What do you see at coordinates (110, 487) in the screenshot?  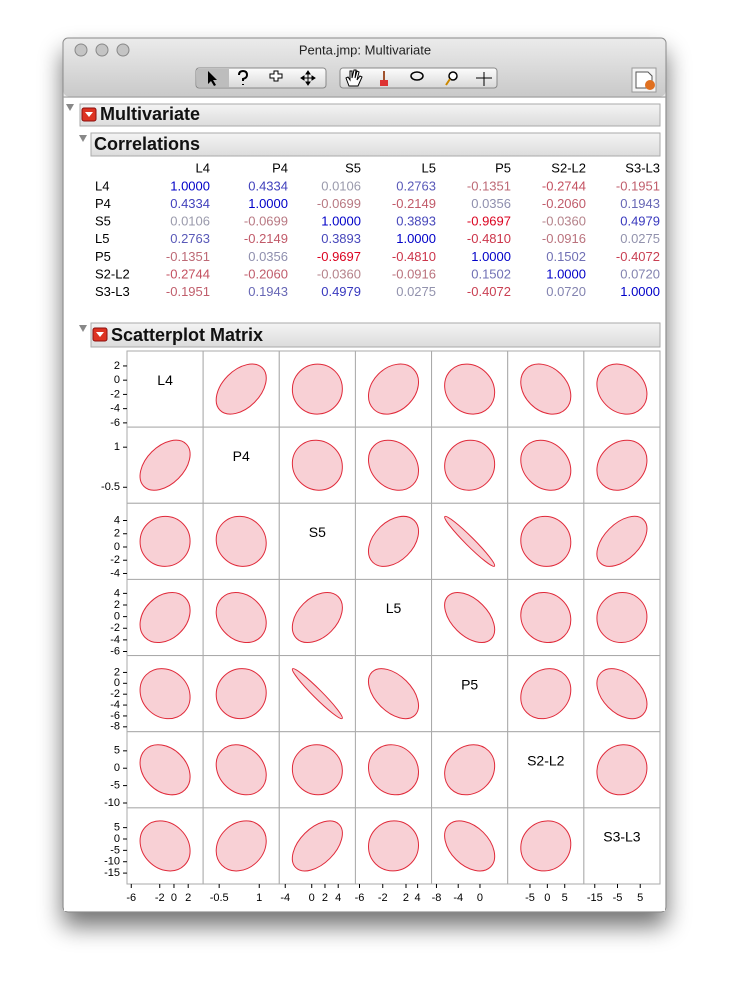 I see `y-tick-label: -0.5` at bounding box center [110, 487].